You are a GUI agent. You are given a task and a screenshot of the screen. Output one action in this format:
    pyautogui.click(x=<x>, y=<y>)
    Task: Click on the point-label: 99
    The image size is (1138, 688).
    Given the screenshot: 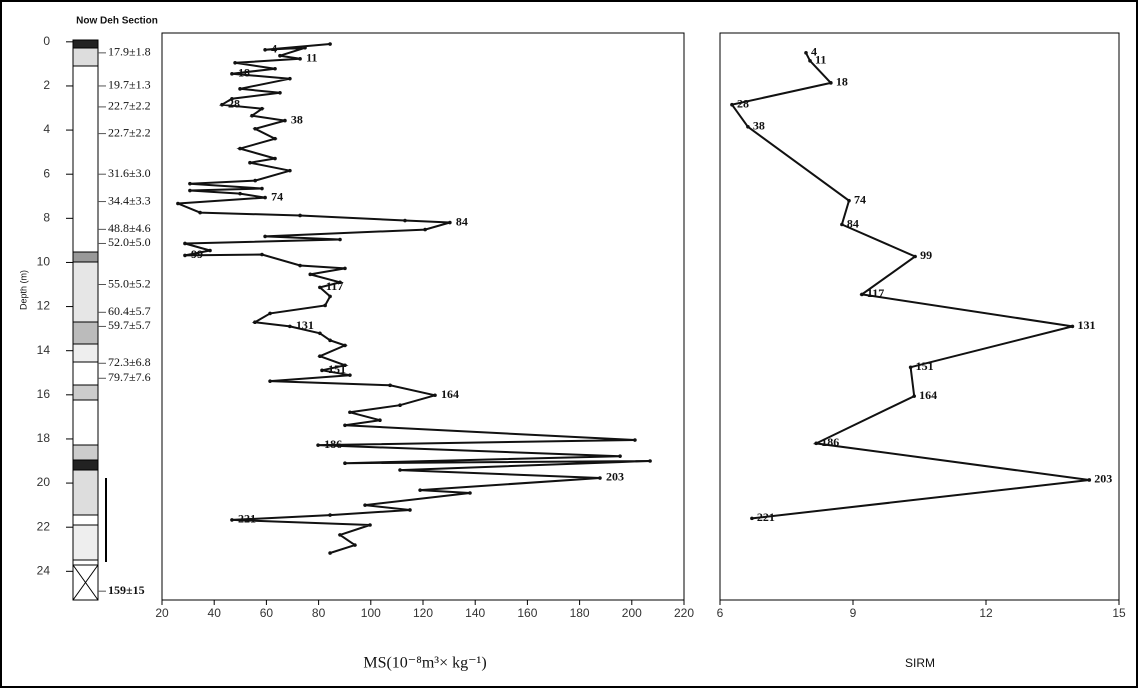 What is the action you would take?
    pyautogui.click(x=926, y=255)
    